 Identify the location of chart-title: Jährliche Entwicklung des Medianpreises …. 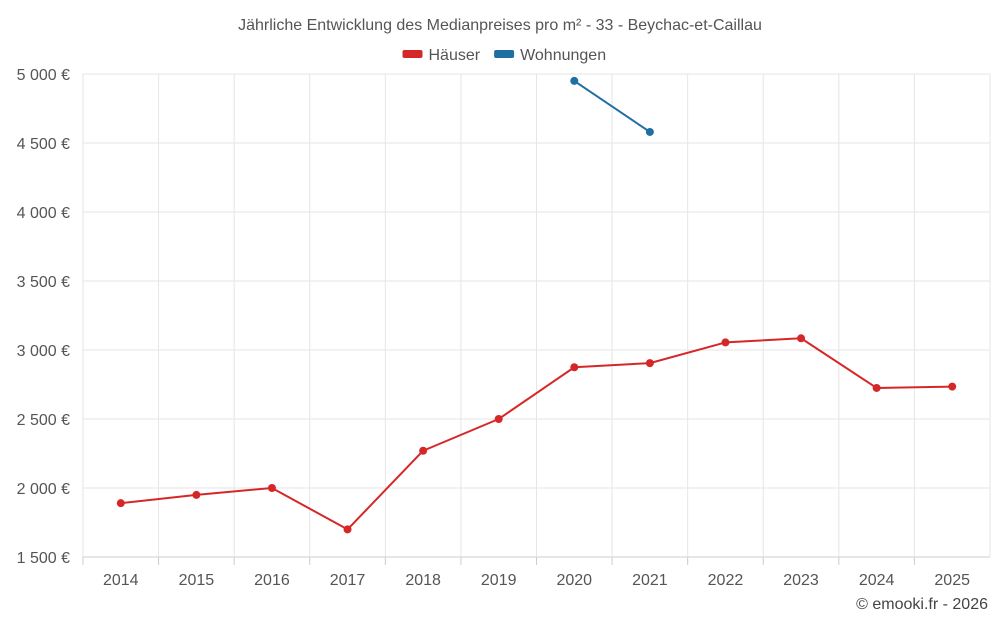
(500, 25).